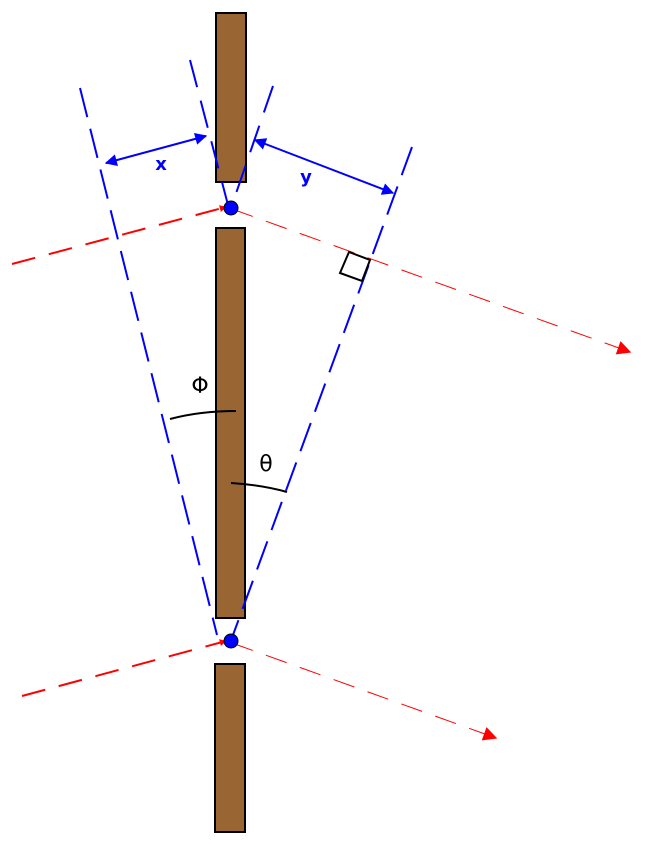 Image resolution: width=645 pixels, height=847 pixels. I want to click on barrier-top, so click(231, 97).